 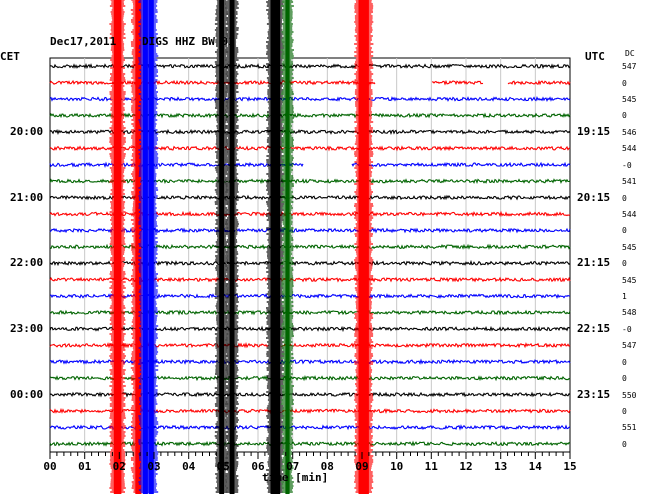 I want to click on right-timezone-label: UTC, so click(x=595, y=56).